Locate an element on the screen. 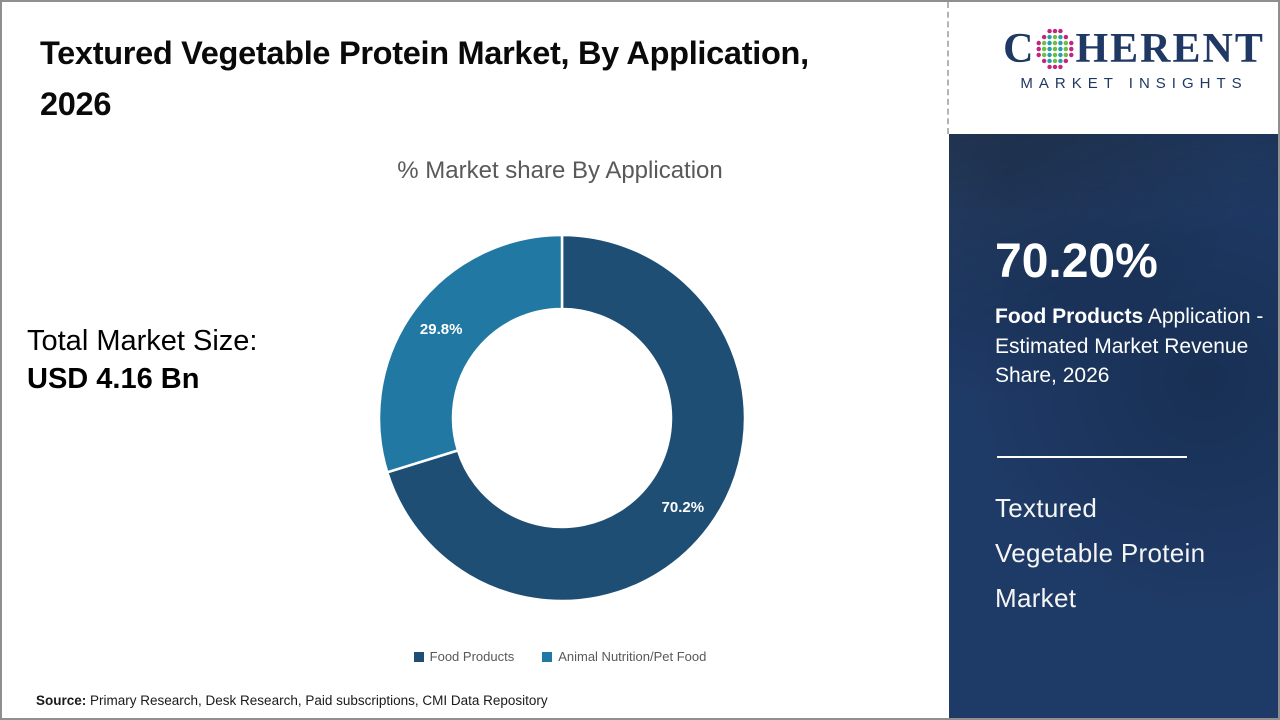 The height and width of the screenshot is (720, 1280). legend-item: Food Products is located at coordinates (464, 656).